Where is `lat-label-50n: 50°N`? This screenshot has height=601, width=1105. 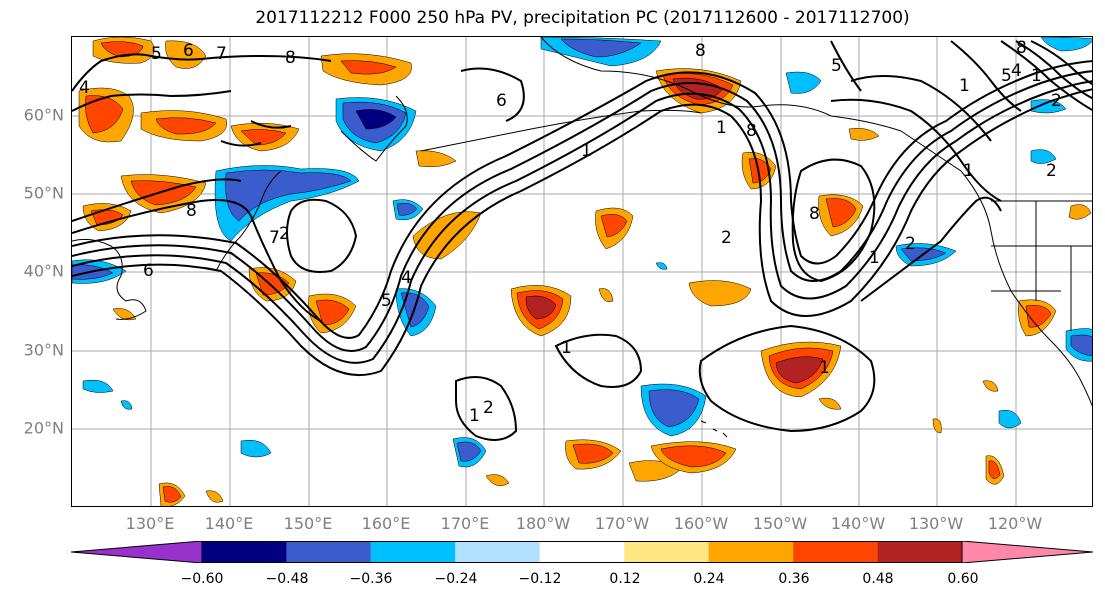
lat-label-50n: 50°N is located at coordinates (43, 193).